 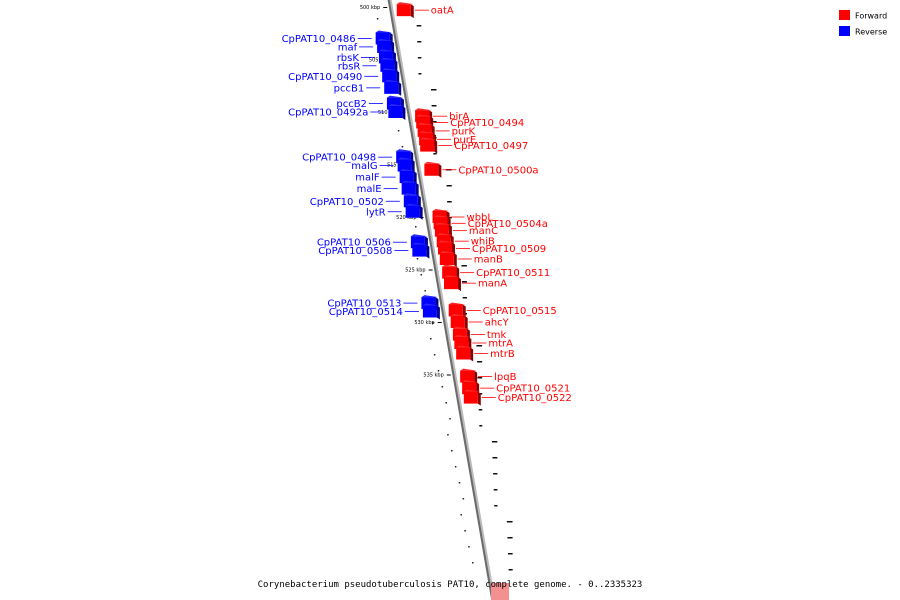 What do you see at coordinates (325, 77) in the screenshot?
I see `gene-label: CpPAT10_0490` at bounding box center [325, 77].